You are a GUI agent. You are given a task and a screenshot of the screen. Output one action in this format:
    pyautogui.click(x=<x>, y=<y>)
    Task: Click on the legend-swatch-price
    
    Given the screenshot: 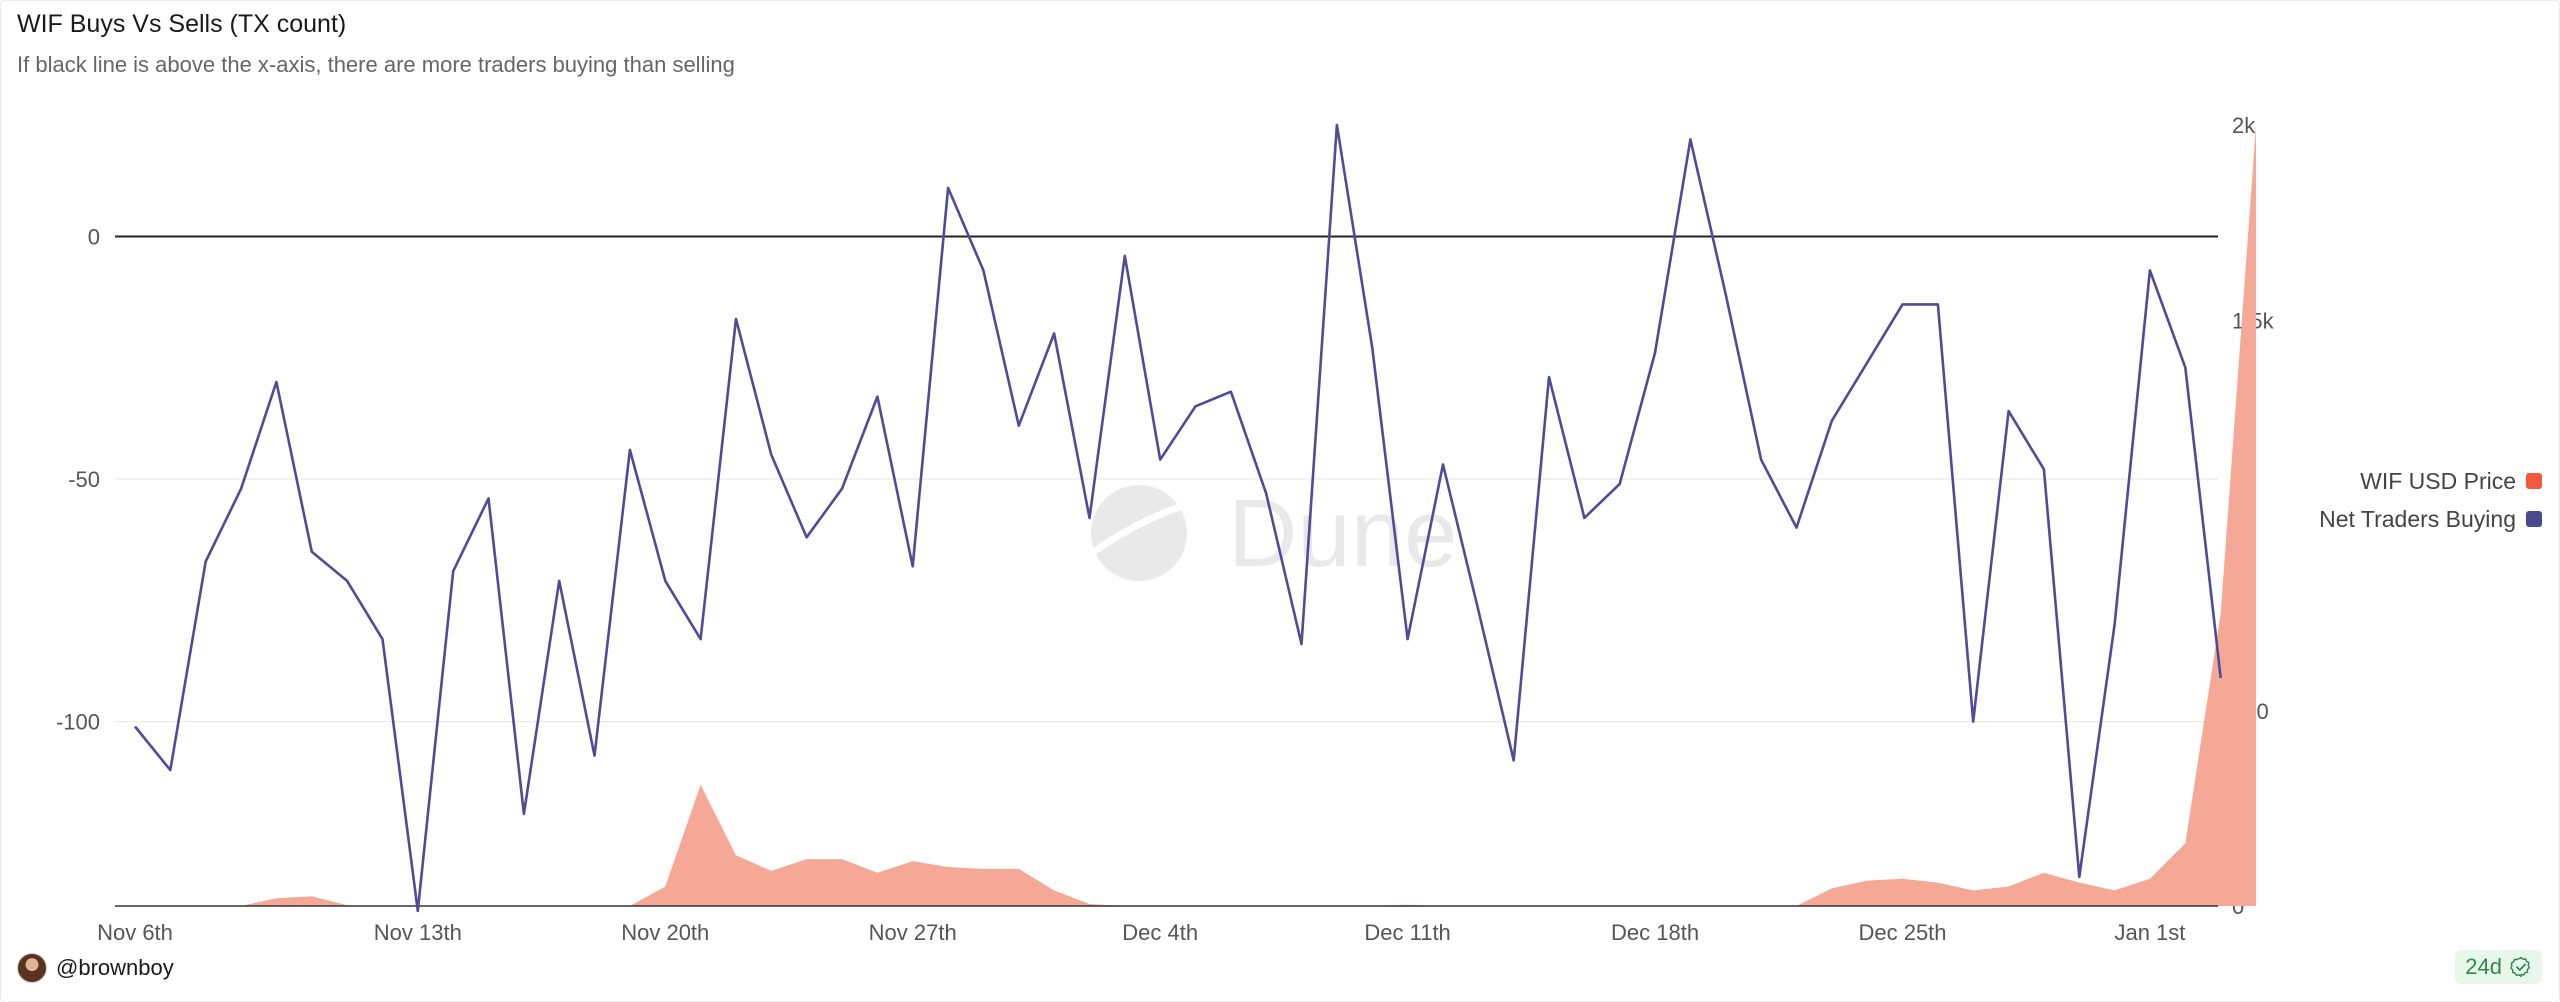 What is the action you would take?
    pyautogui.click(x=2534, y=481)
    